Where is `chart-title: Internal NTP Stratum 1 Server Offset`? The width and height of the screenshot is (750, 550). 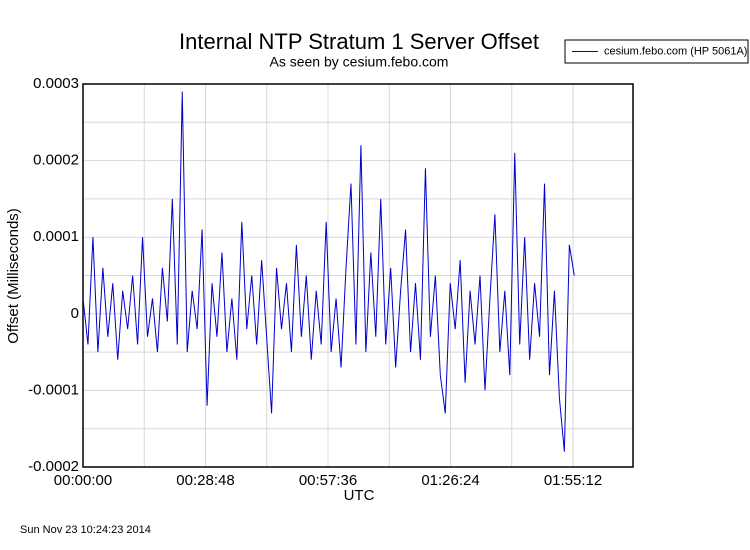 chart-title: Internal NTP Stratum 1 Server Offset is located at coordinates (359, 41).